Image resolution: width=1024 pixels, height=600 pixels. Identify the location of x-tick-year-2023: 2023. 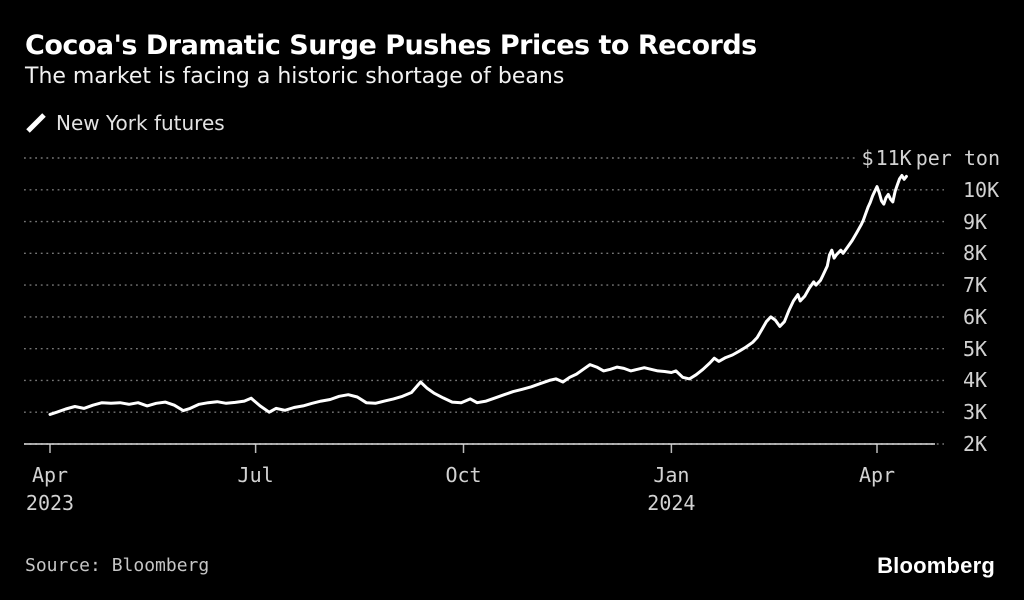
(50, 503).